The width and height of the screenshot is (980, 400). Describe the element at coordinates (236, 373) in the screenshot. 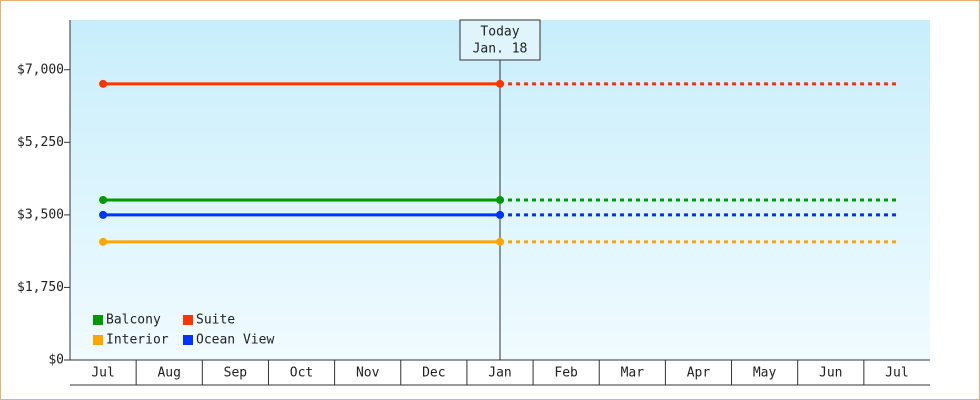

I see `x-tick-label: Sep` at that location.